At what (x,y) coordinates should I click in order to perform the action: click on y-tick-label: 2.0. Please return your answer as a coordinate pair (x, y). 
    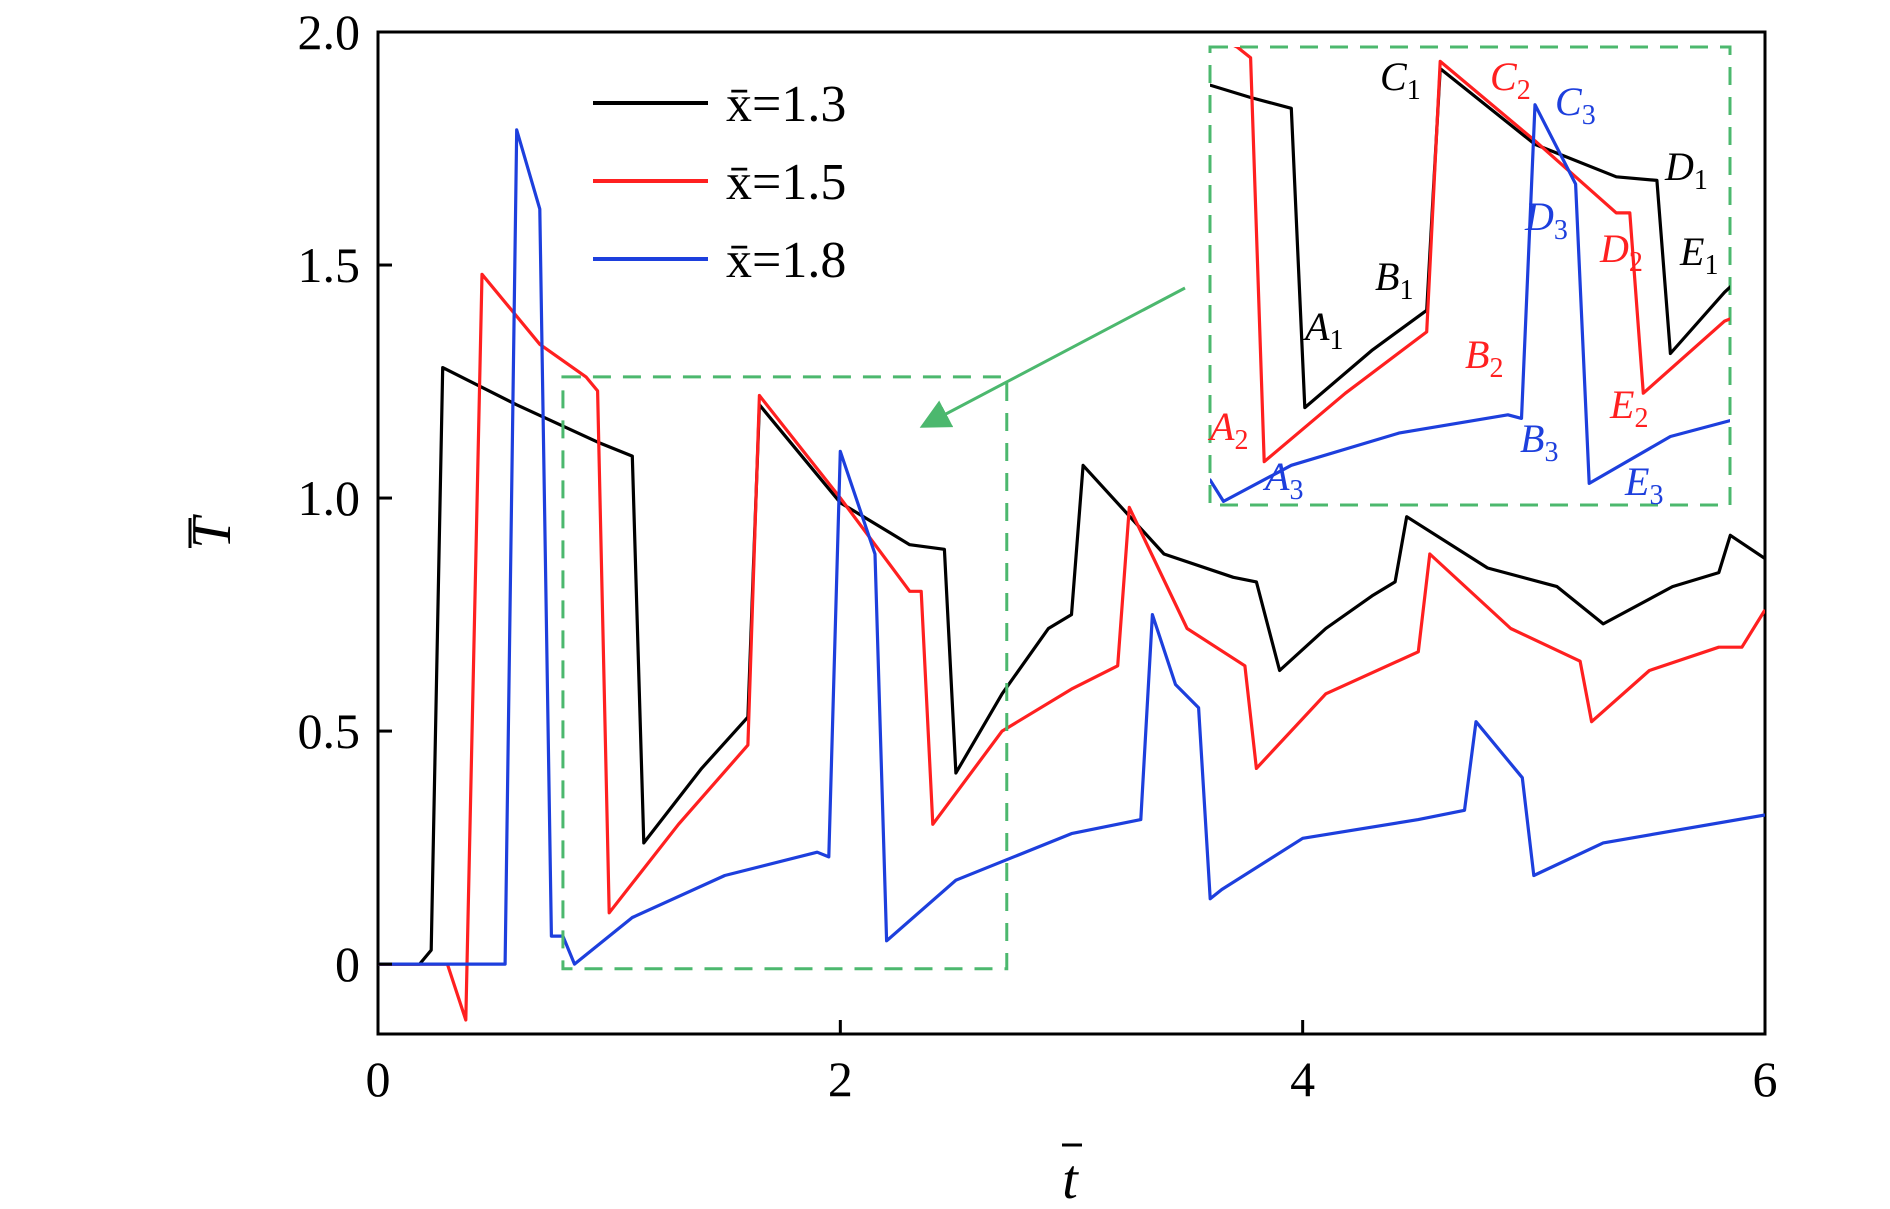
    Looking at the image, I should click on (329, 32).